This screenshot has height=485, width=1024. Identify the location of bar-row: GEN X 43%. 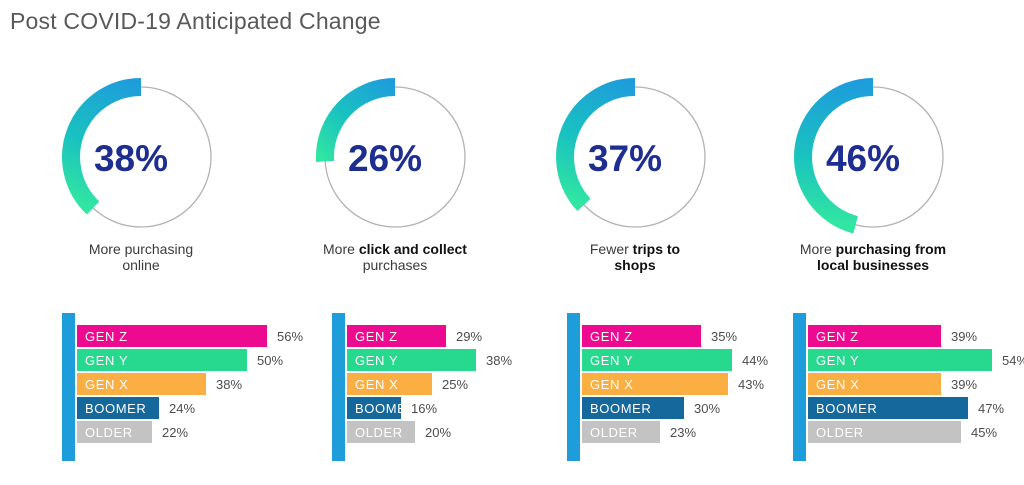
(675, 384).